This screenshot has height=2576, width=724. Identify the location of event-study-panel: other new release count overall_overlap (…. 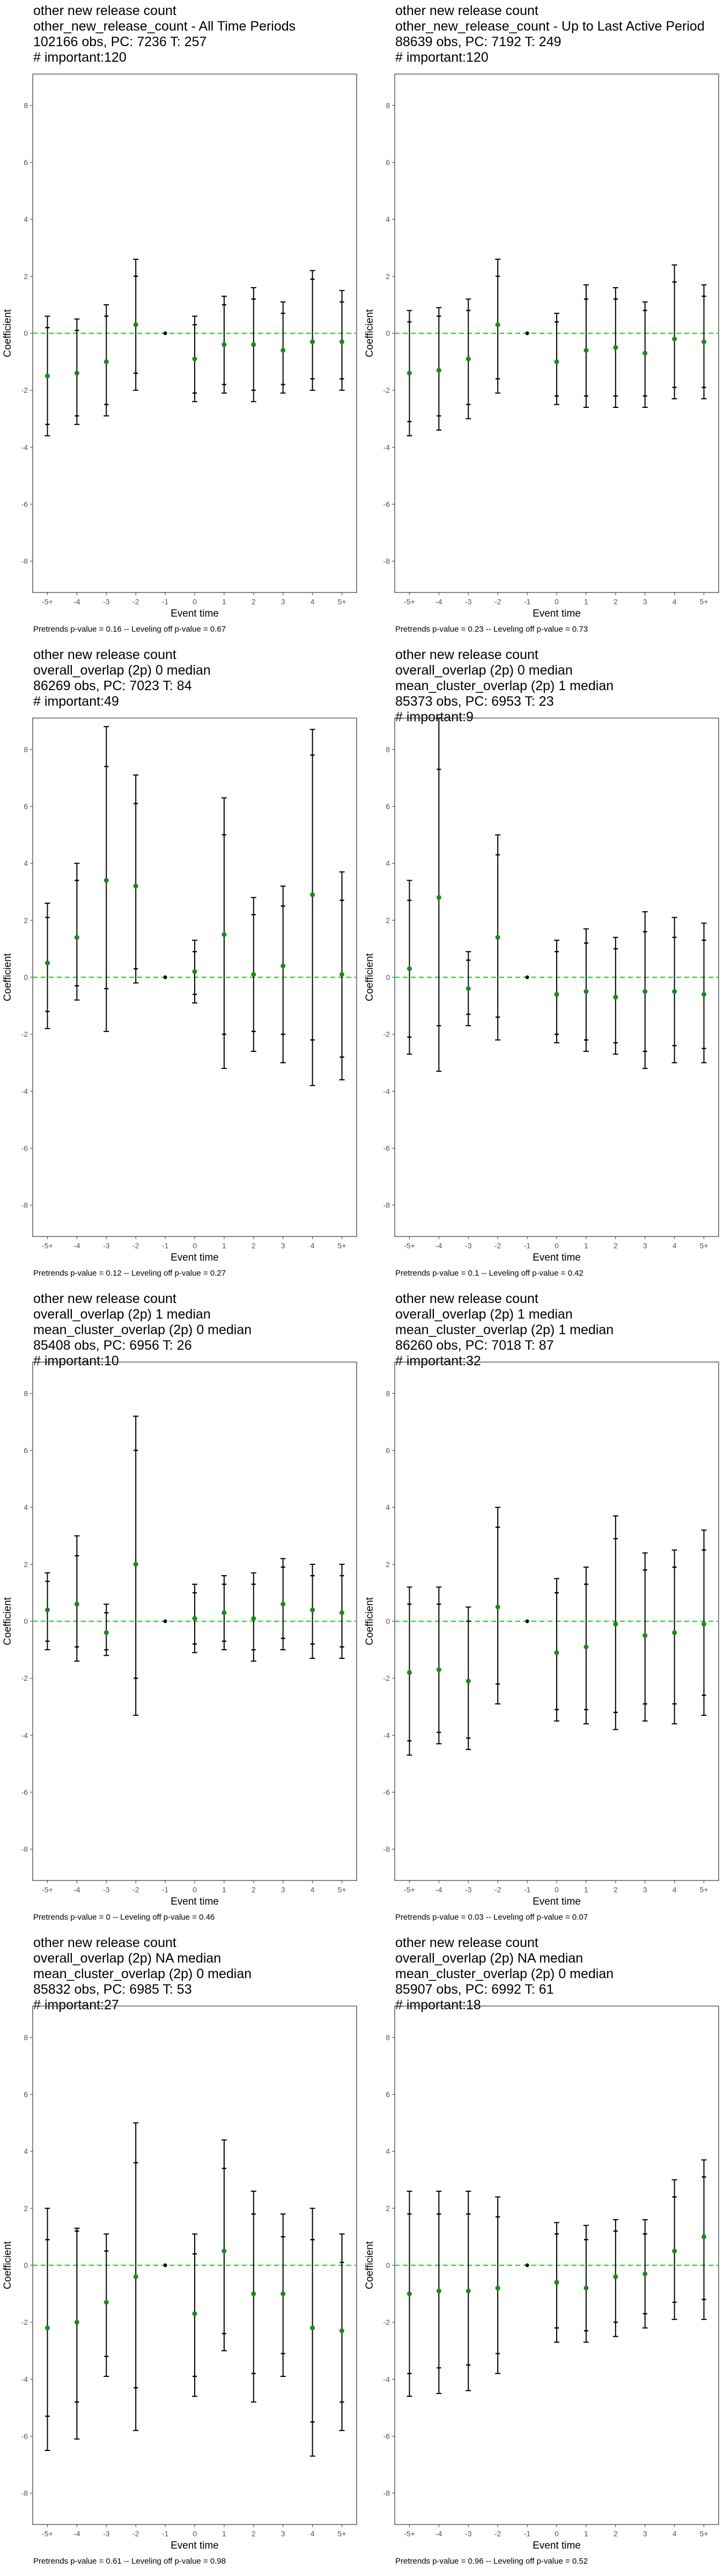
(181, 2254).